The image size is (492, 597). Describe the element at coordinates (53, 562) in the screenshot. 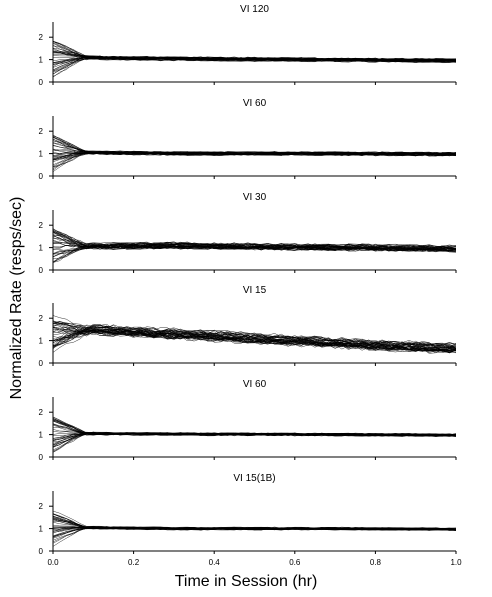

I see `x-tick-label: 0.0` at that location.